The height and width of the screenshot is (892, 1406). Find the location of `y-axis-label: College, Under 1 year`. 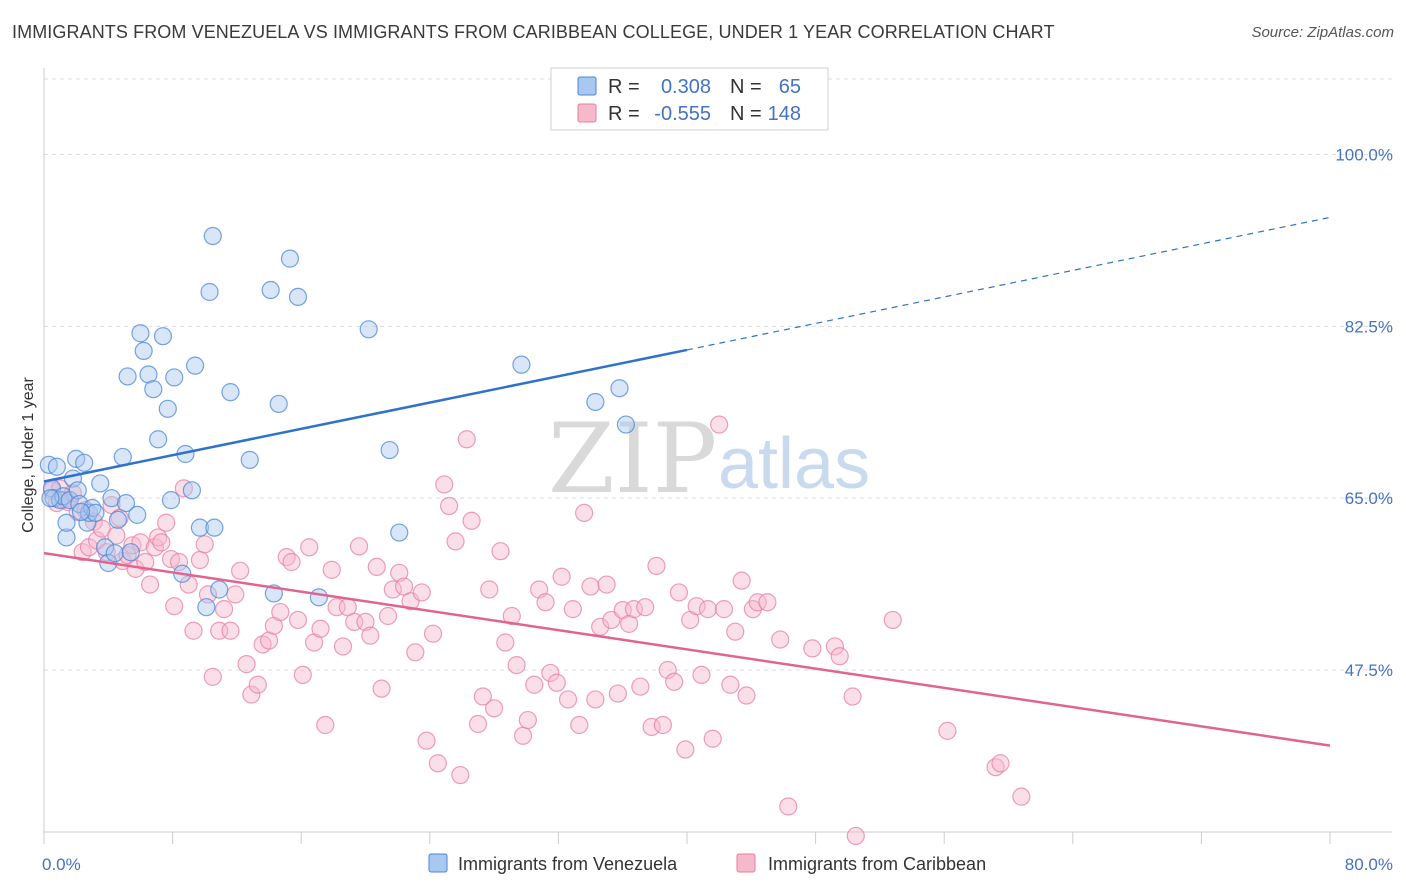

y-axis-label: College, Under 1 year is located at coordinates (28, 455).